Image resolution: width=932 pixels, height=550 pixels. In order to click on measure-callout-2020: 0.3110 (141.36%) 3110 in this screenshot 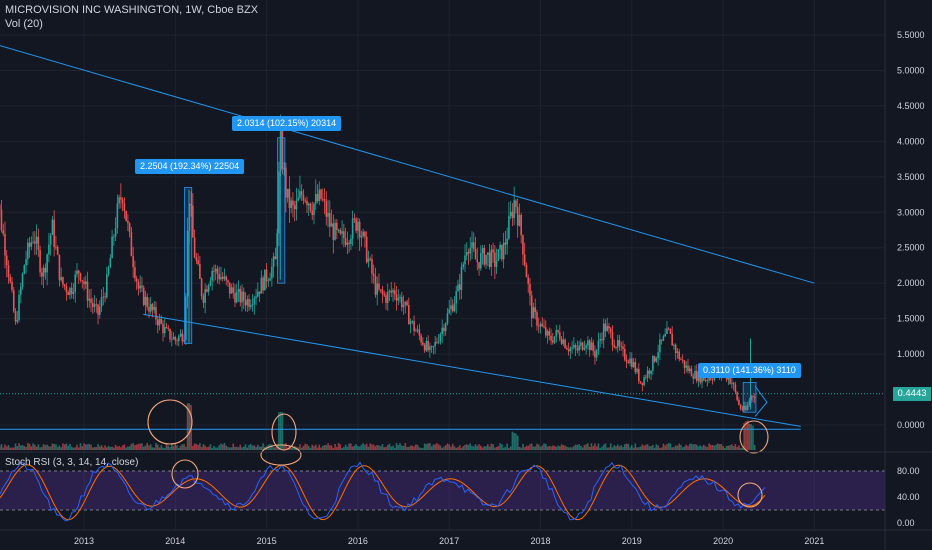, I will do `click(749, 370)`.